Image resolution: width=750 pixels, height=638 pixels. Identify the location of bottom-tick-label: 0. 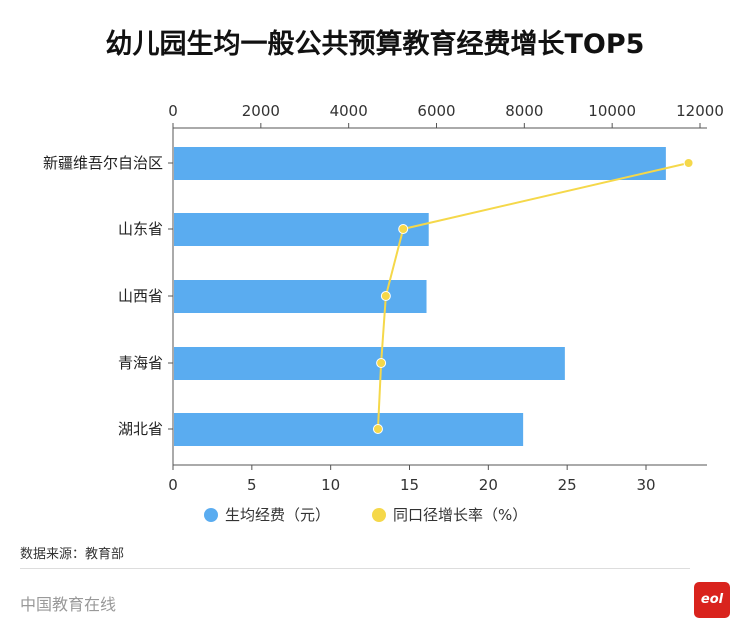
(173, 485).